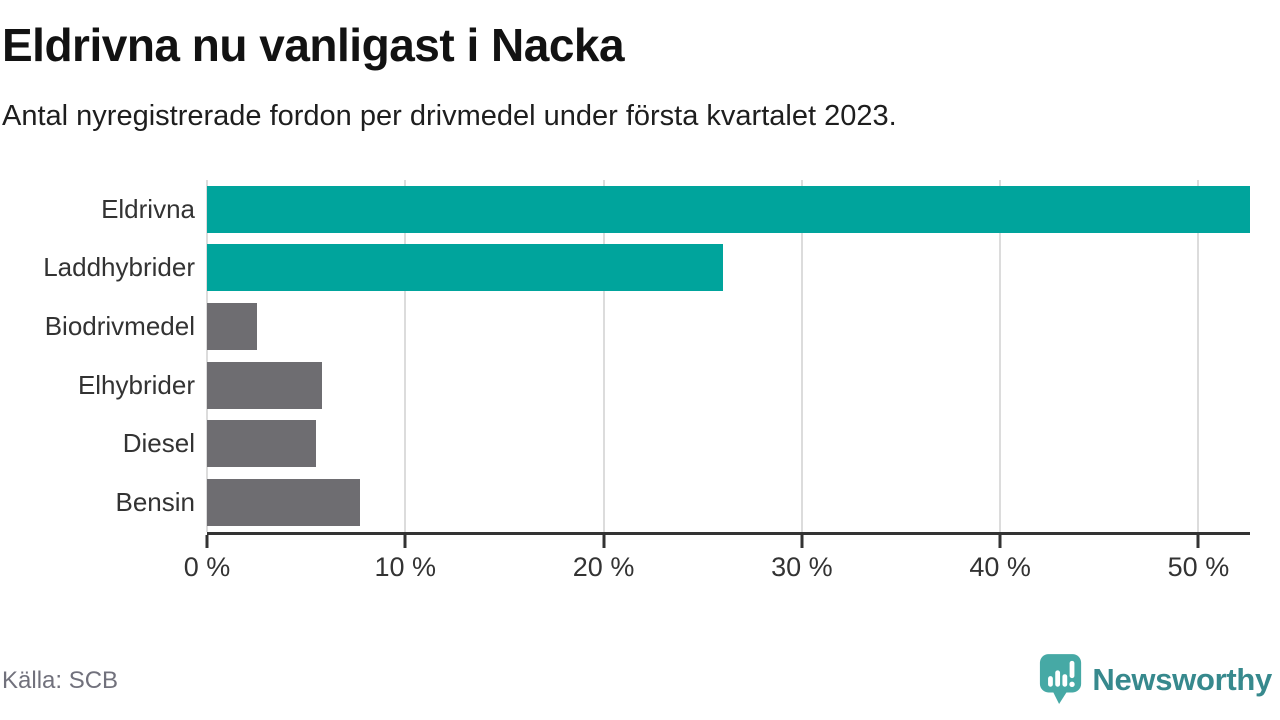 The height and width of the screenshot is (720, 1280). I want to click on newsworthy-speech-bubble-bar-chart-icon, so click(1061, 679).